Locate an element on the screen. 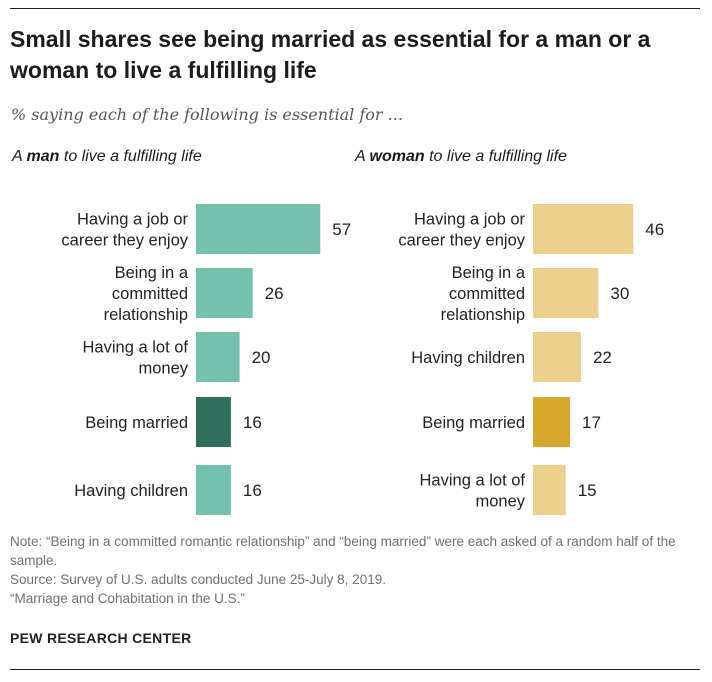 This screenshot has height=682, width=712. panel-title-woman-bold: woman is located at coordinates (397, 156).